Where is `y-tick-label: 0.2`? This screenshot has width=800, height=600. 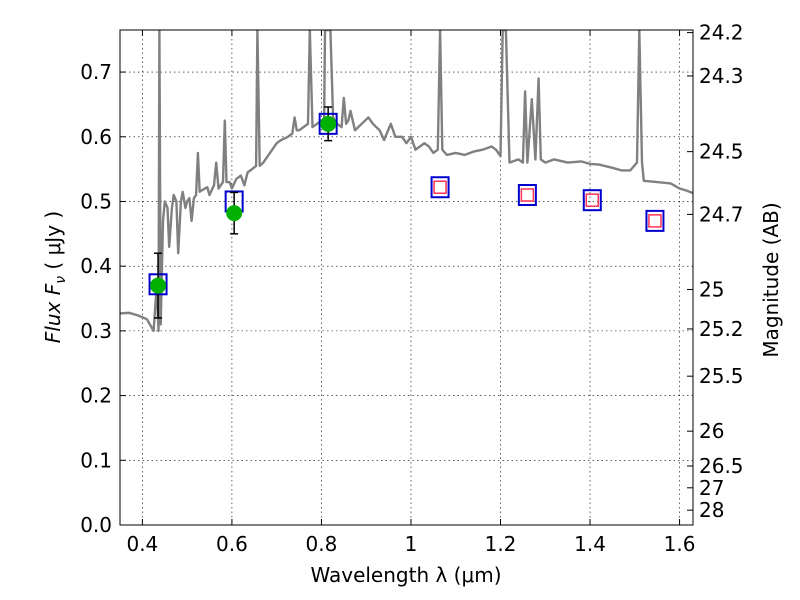
y-tick-label: 0.2 is located at coordinates (96, 396).